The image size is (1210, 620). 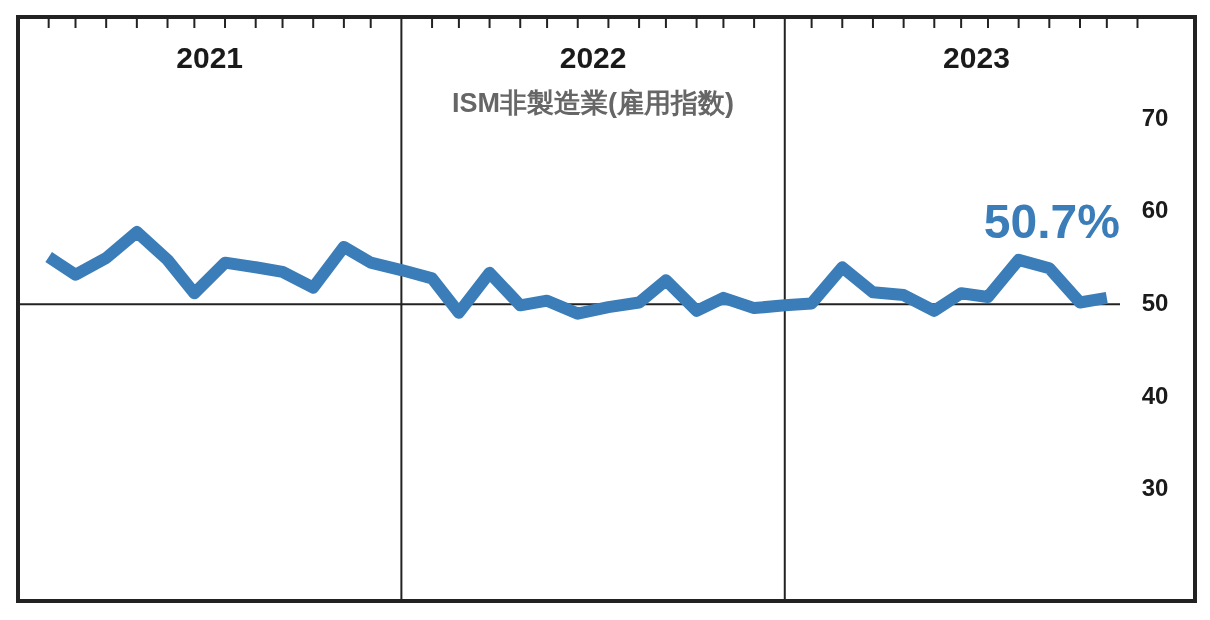 I want to click on x-tick-label: 2023, so click(x=976, y=58).